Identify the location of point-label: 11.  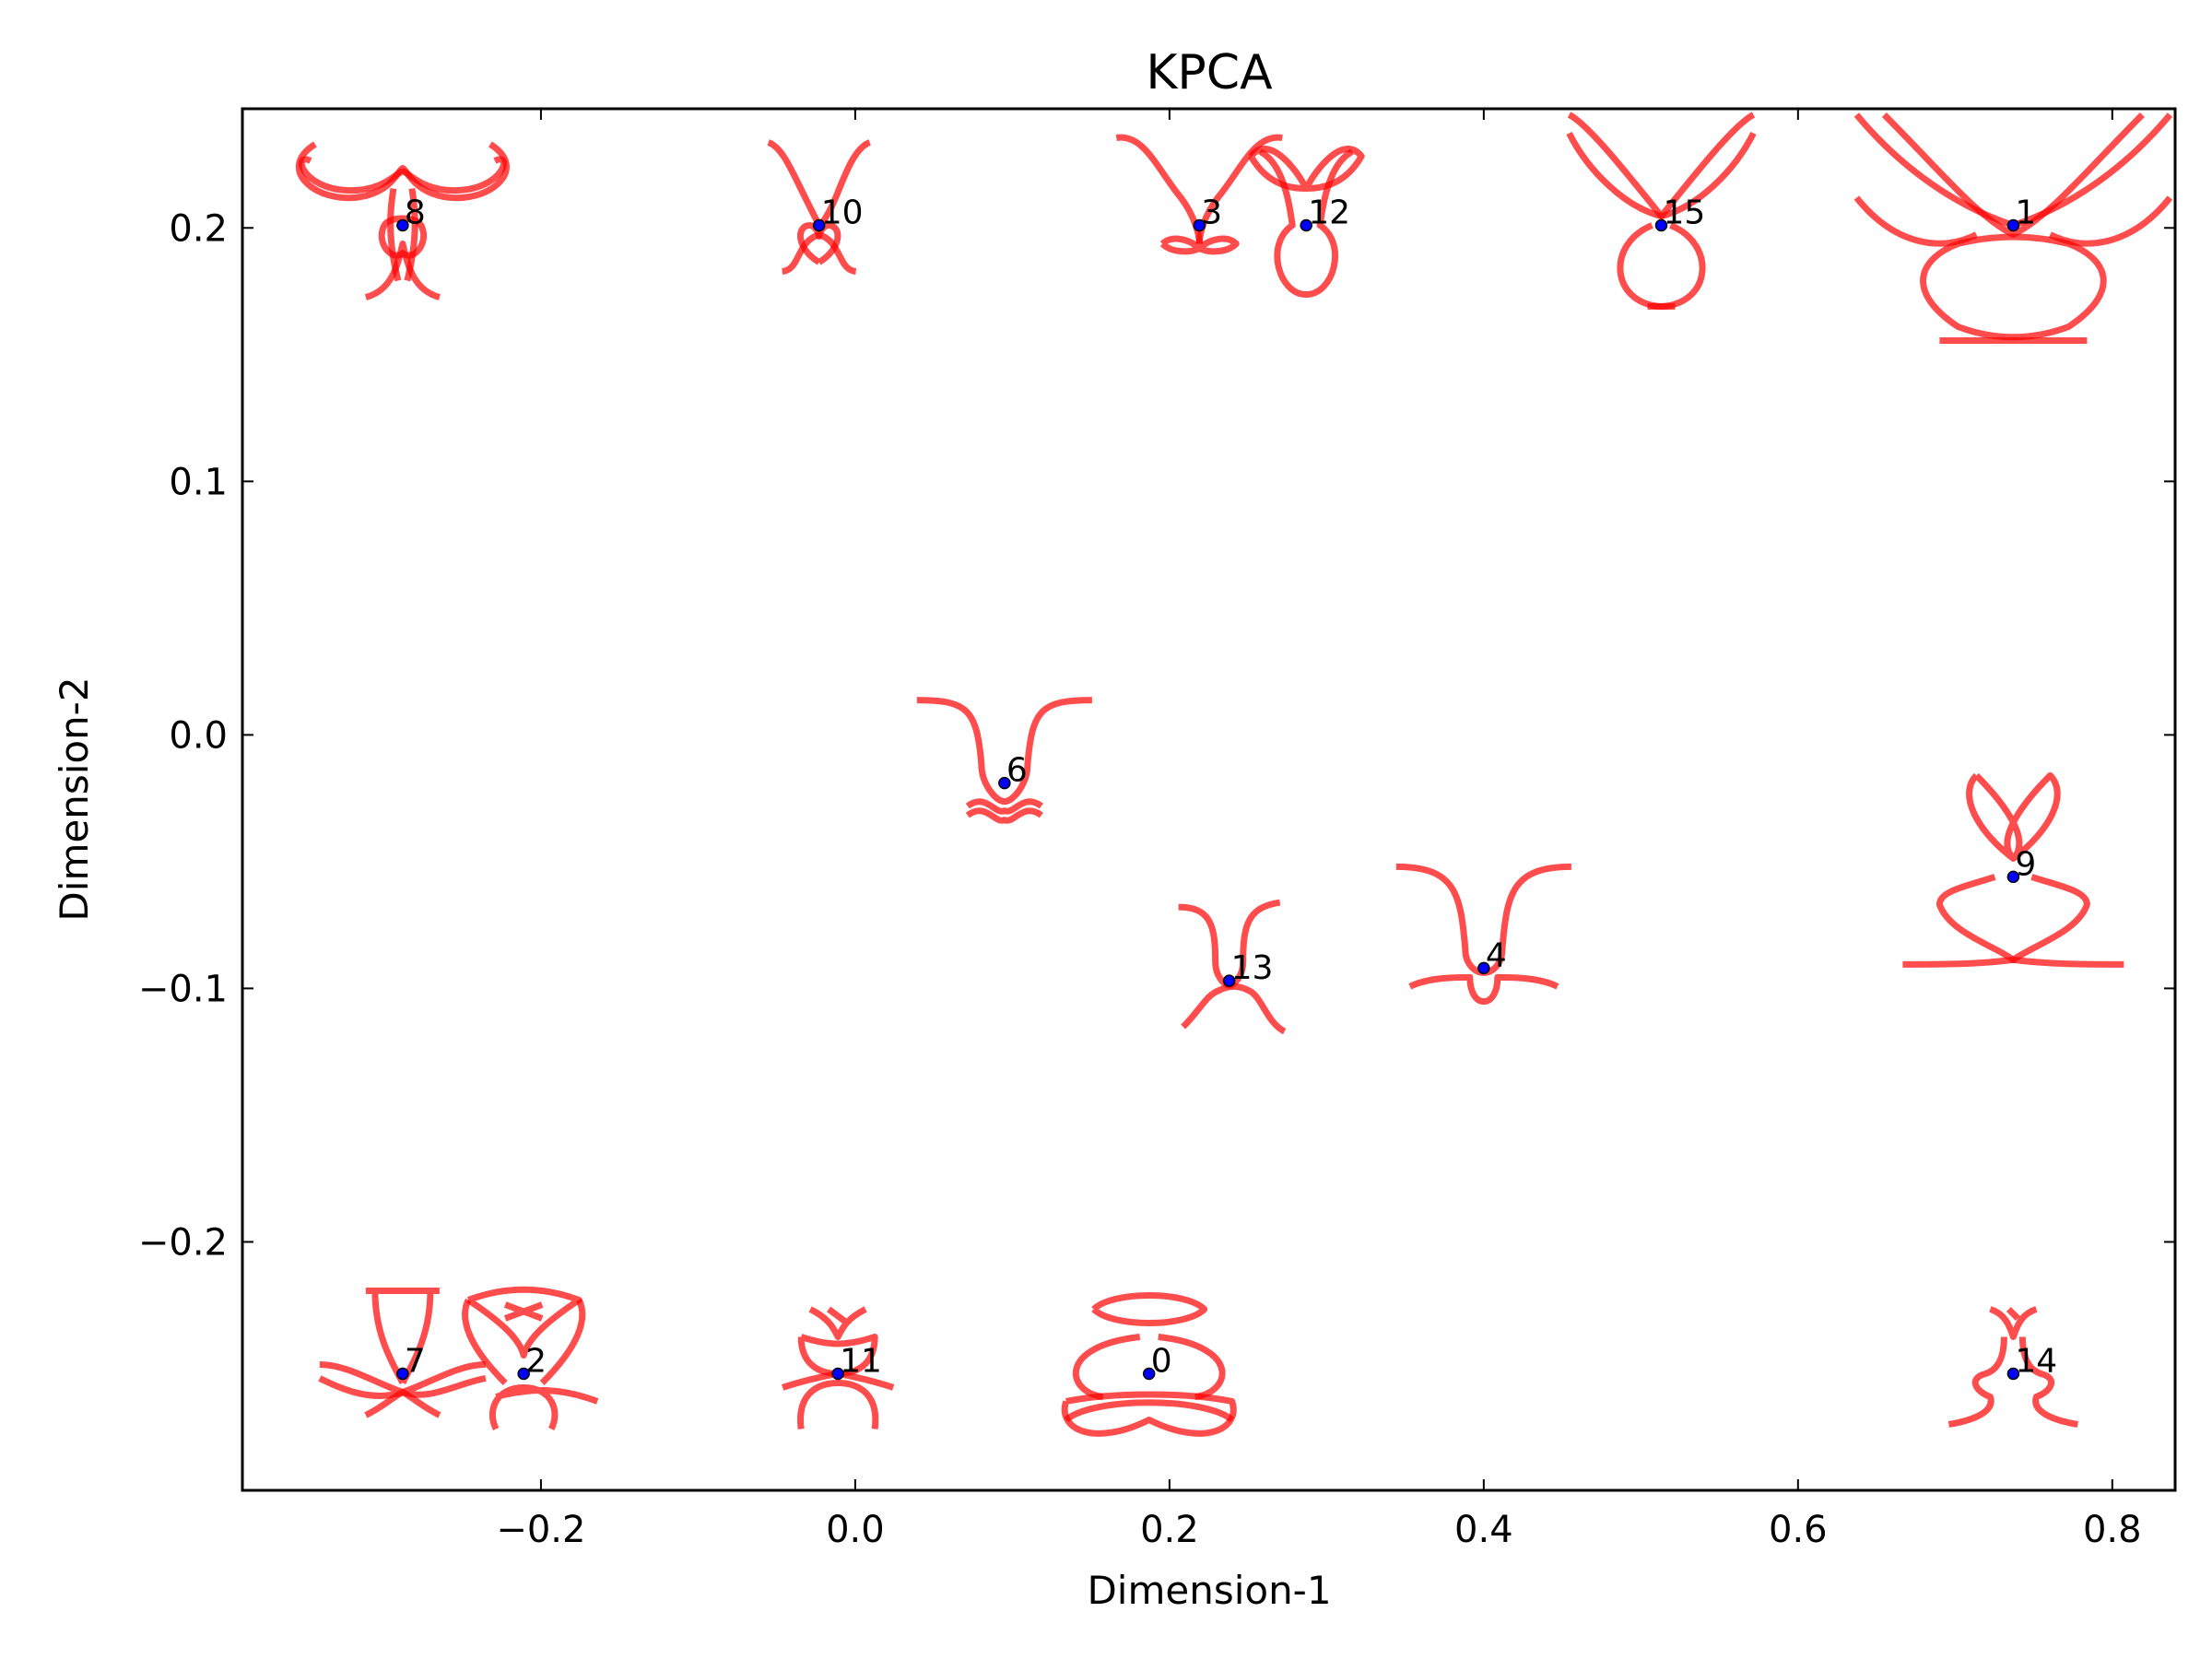
(861, 1361).